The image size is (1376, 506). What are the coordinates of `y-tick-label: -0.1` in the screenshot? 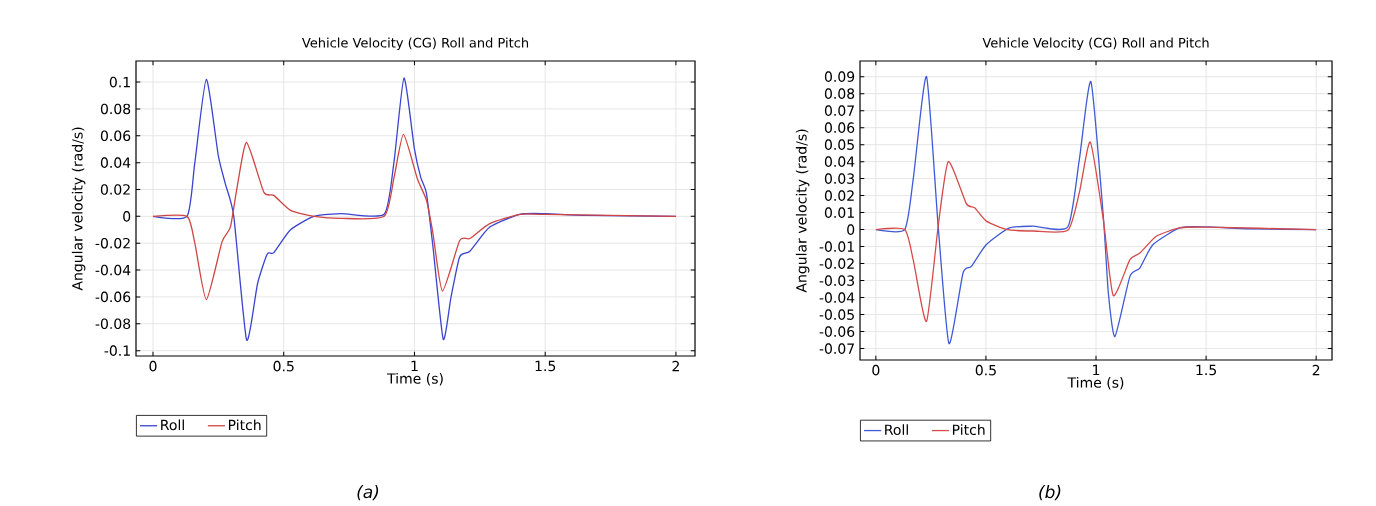 It's located at (117, 350).